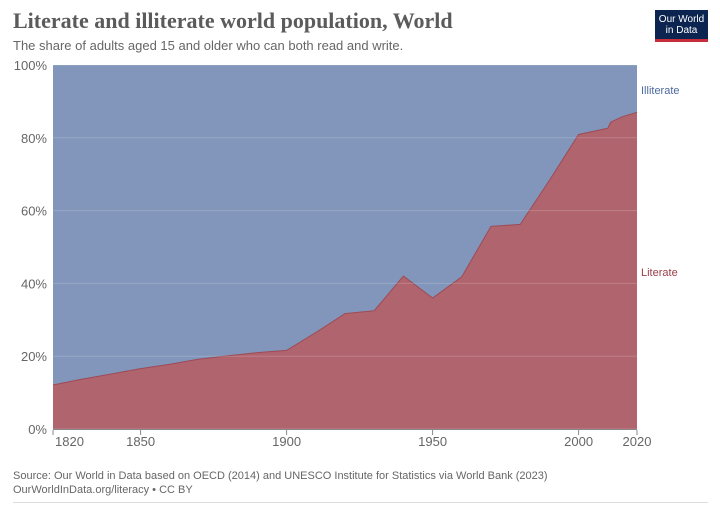  Describe the element at coordinates (681, 19) in the screenshot. I see `logo-line-1: Our World` at that location.